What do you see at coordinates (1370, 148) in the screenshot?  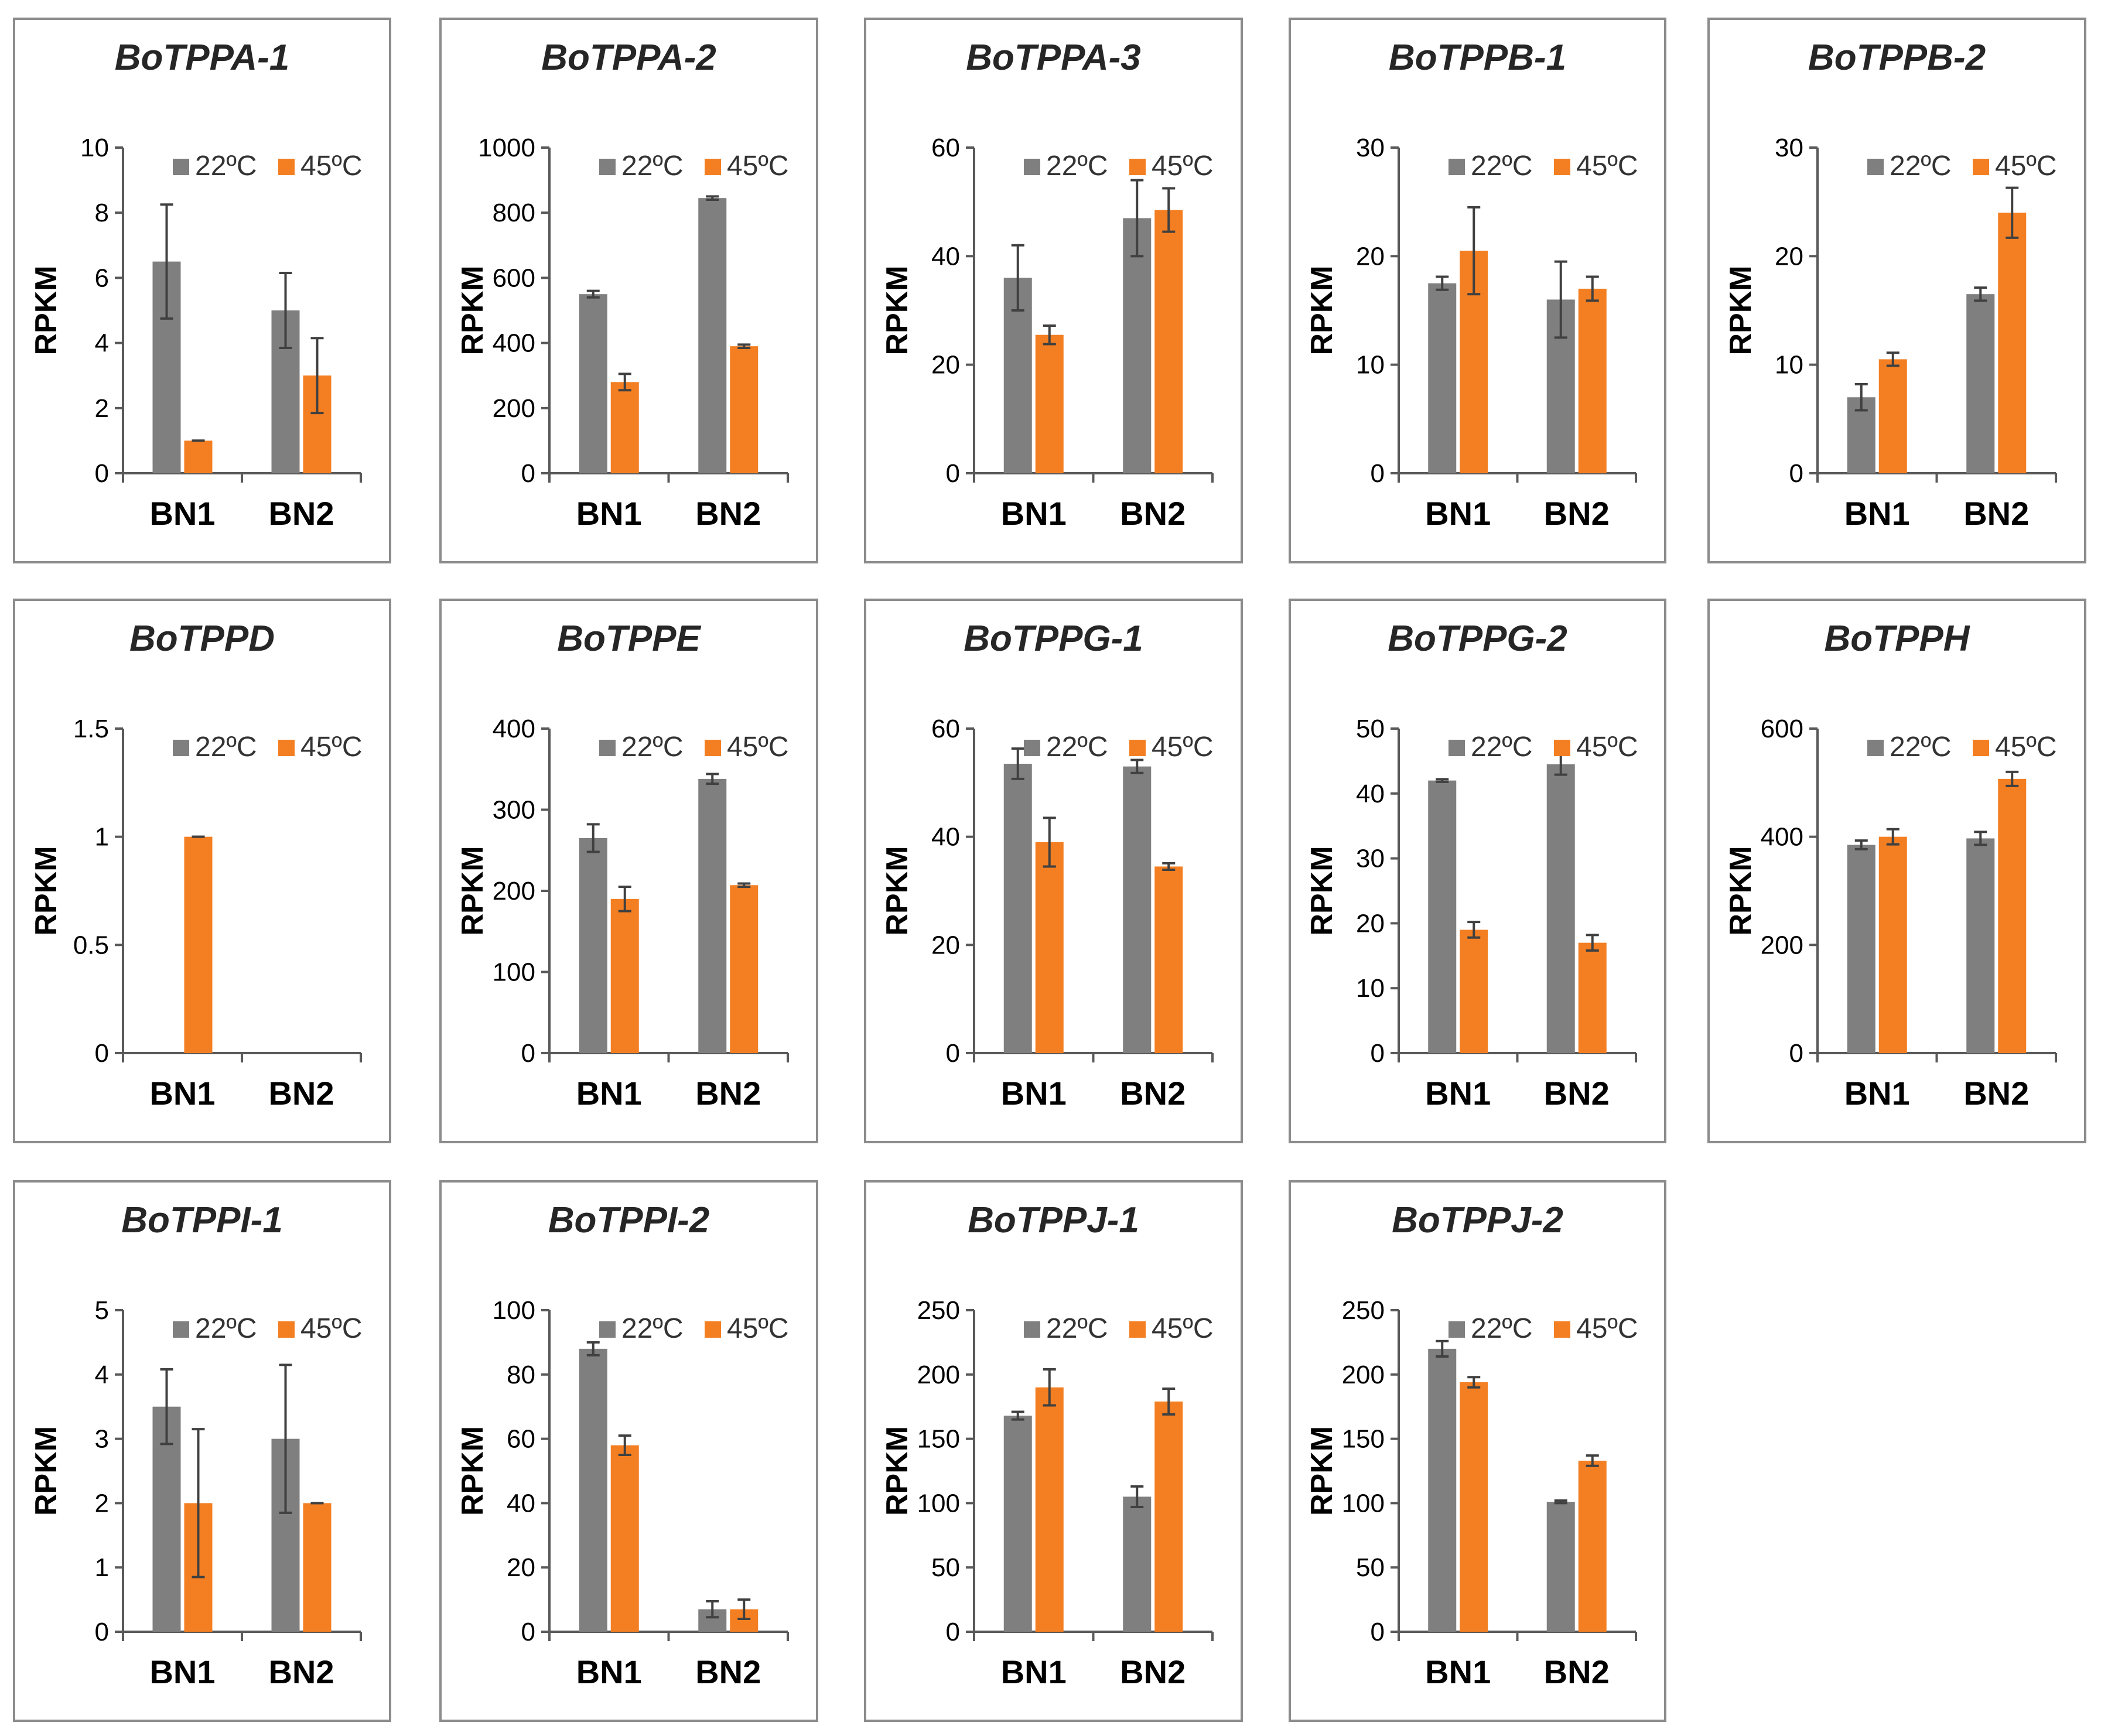 I see `y-tick-label: 30` at bounding box center [1370, 148].